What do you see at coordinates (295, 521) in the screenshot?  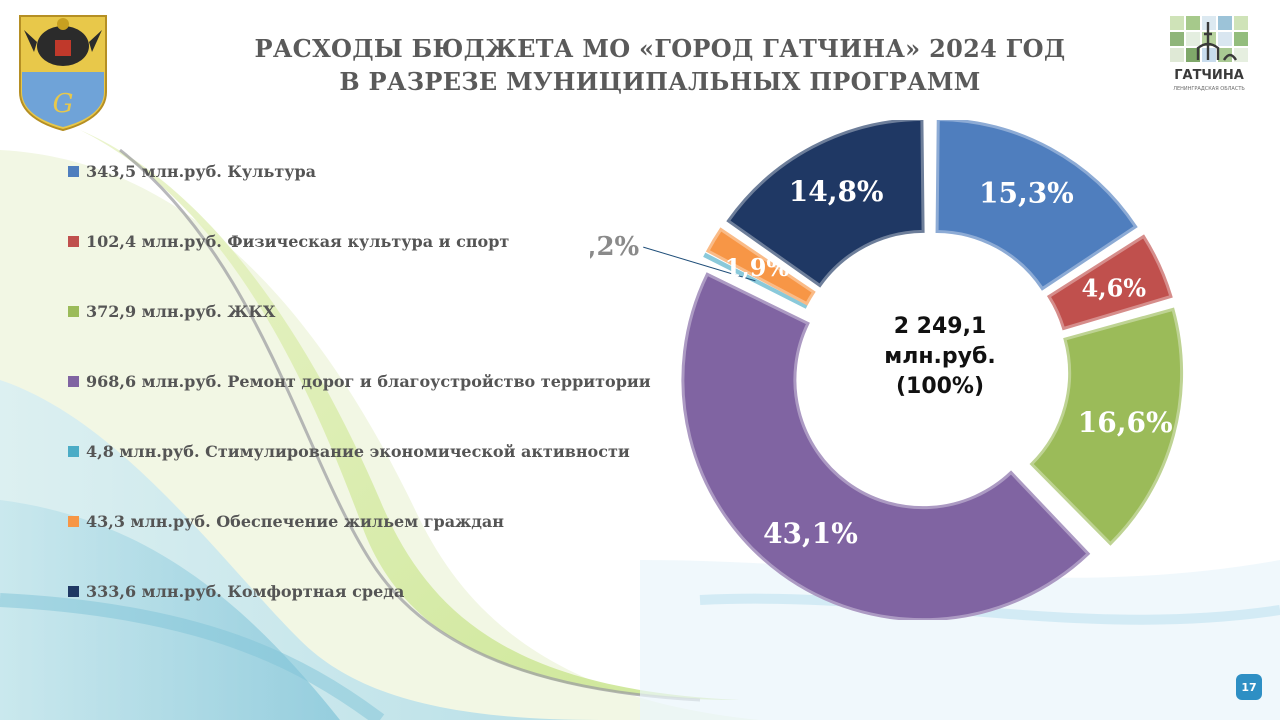 I see `legend-label: 43,3 млн.руб. Обеспечение жильем граждан` at bounding box center [295, 521].